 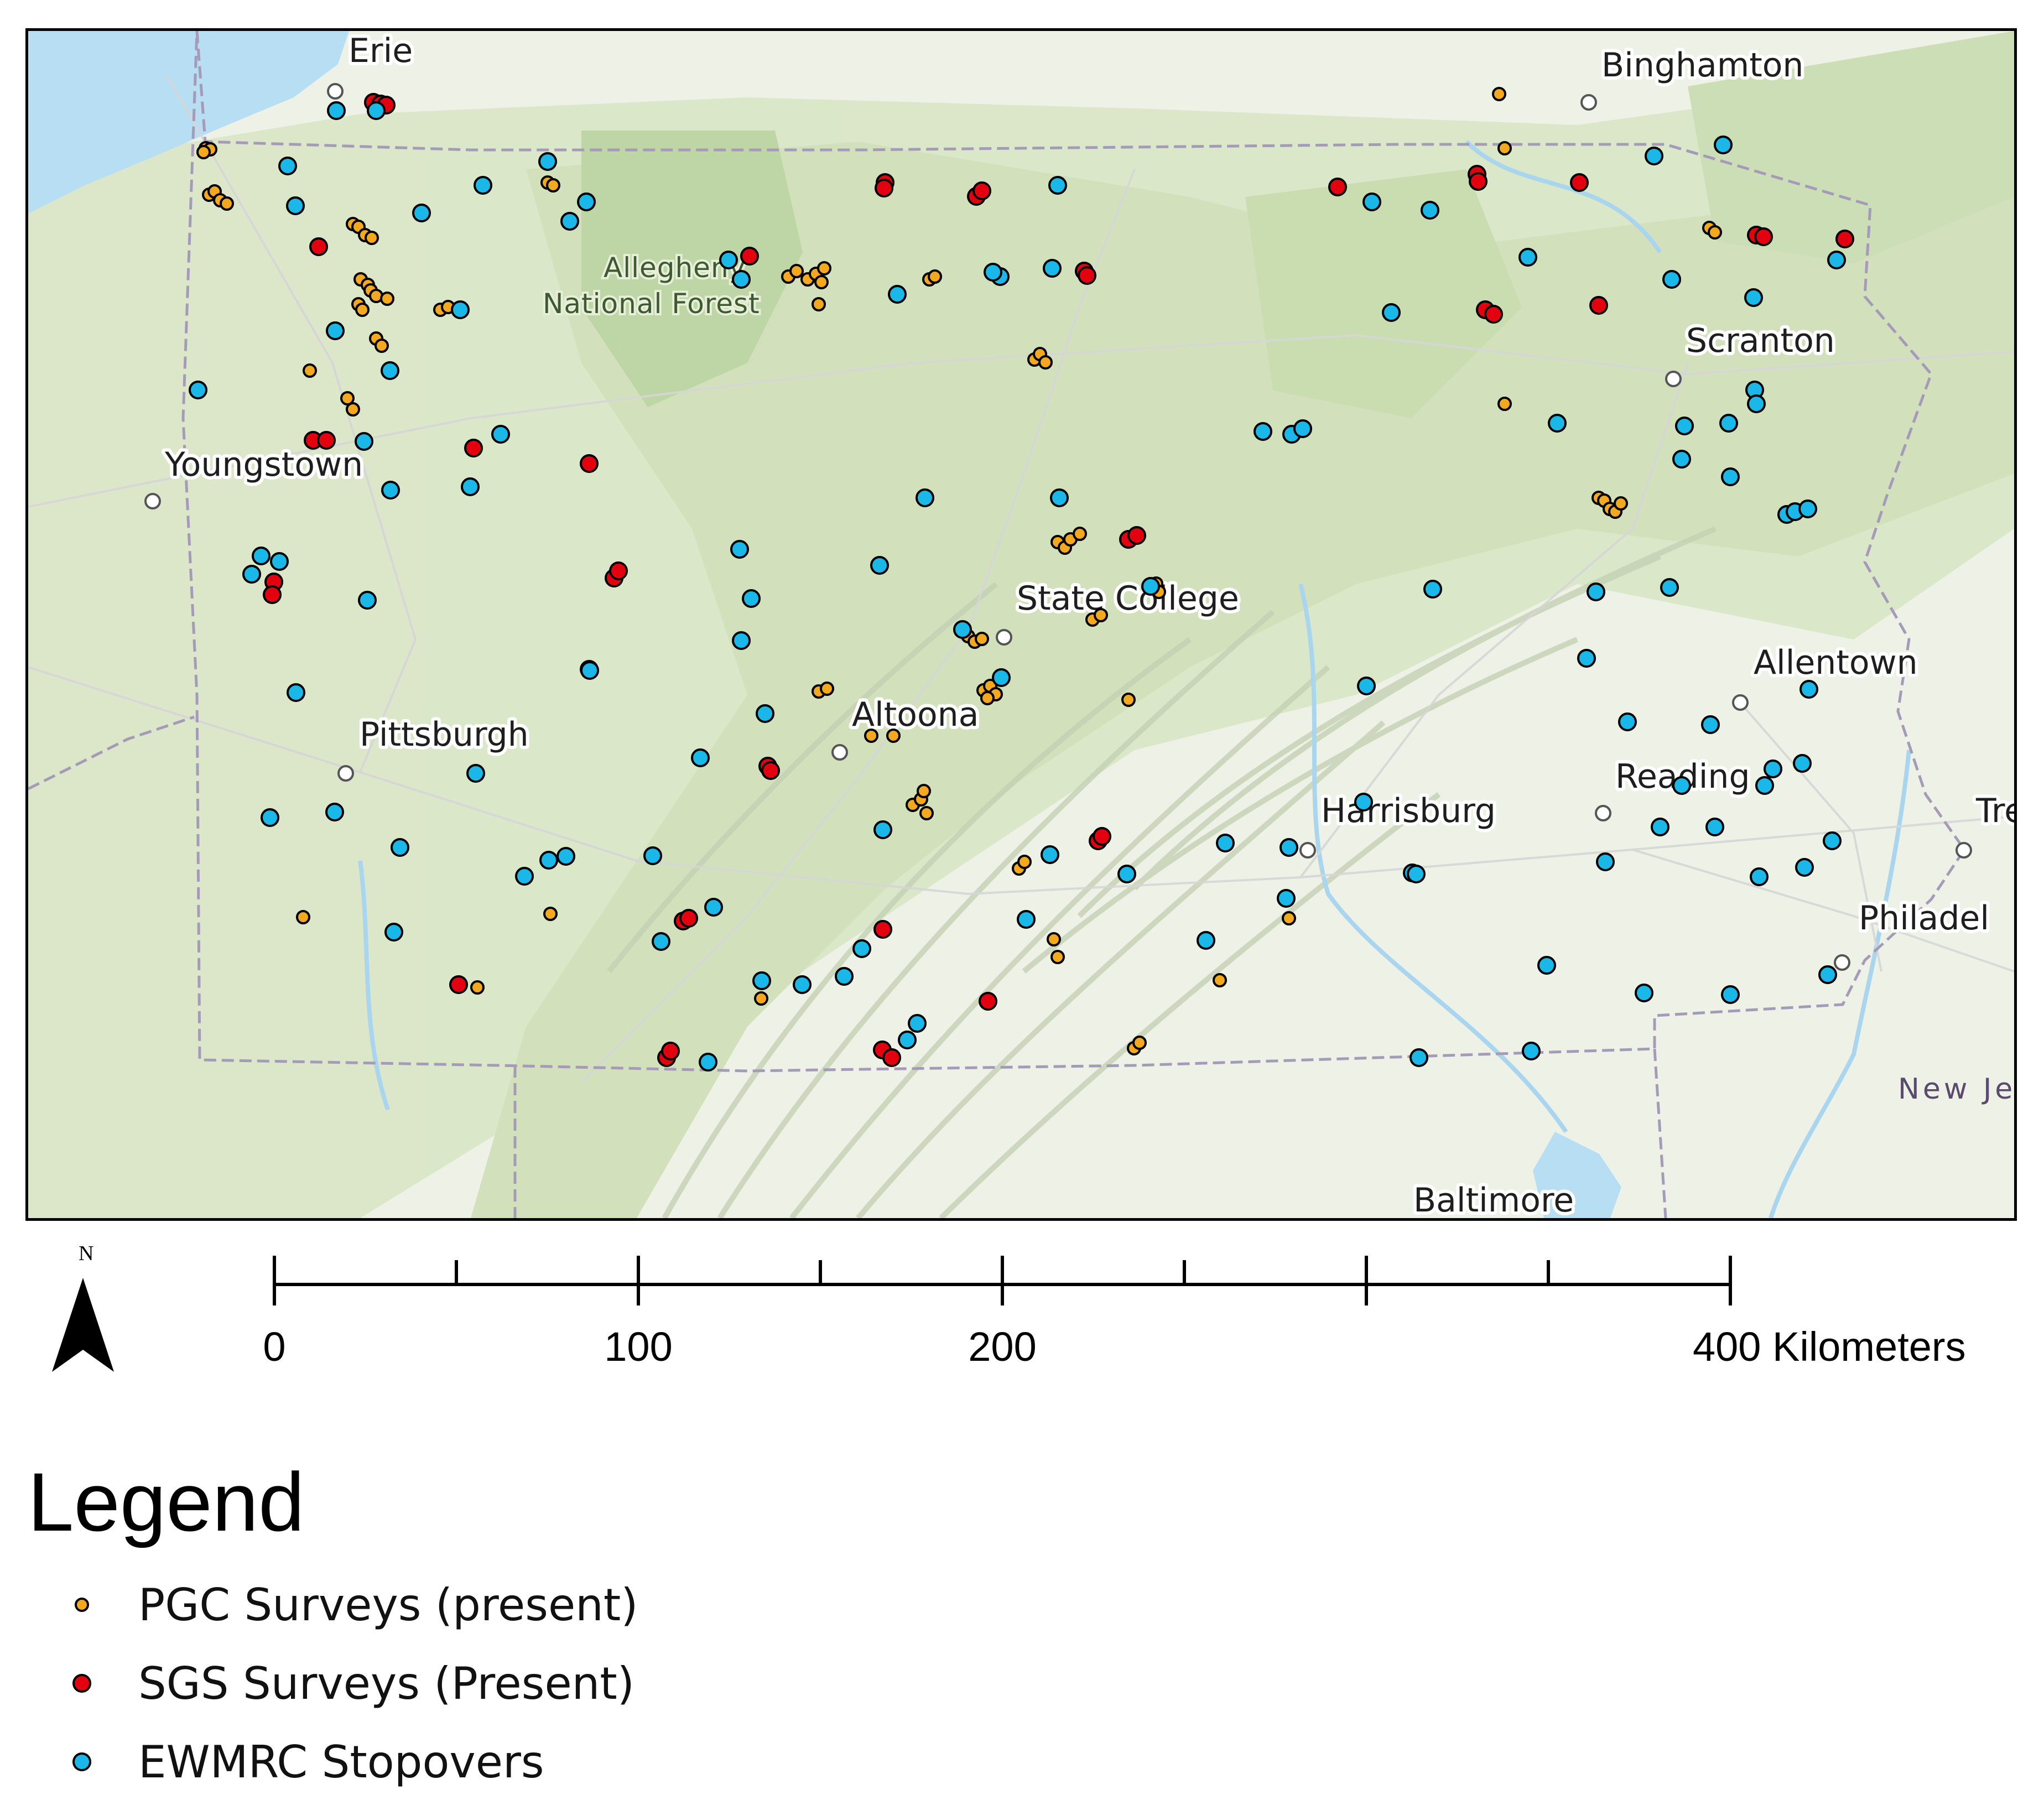 What do you see at coordinates (386, 1683) in the screenshot?
I see `legend-label-sgs: SGS Surveys (Present)` at bounding box center [386, 1683].